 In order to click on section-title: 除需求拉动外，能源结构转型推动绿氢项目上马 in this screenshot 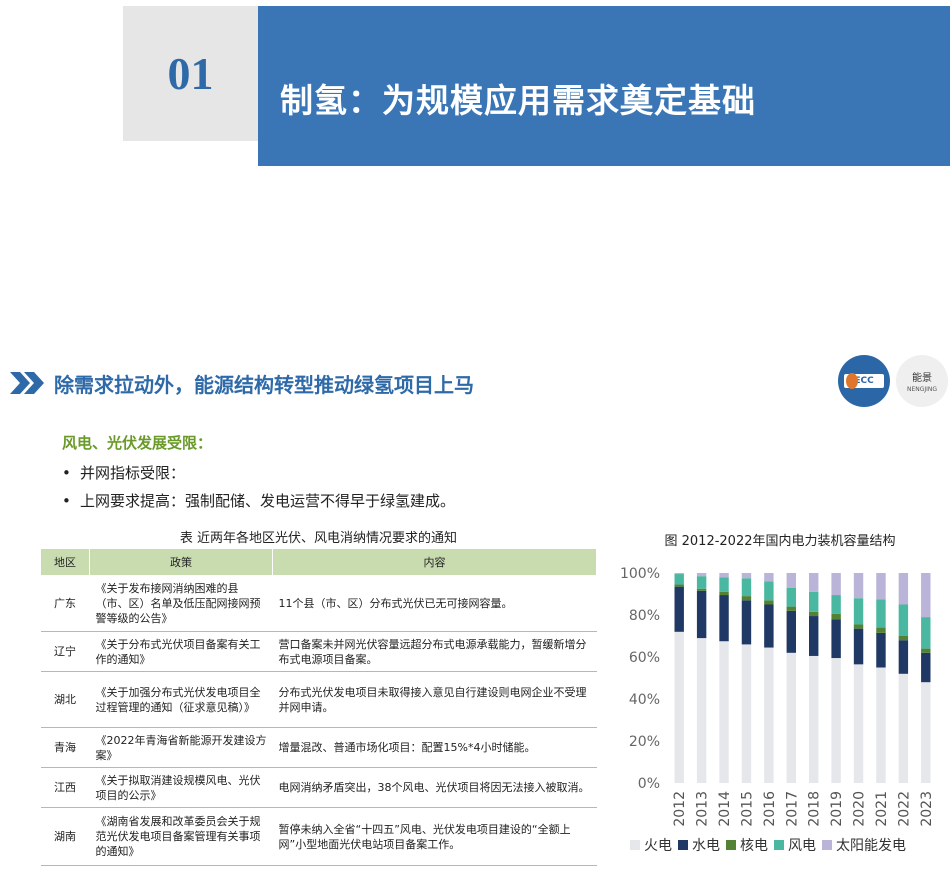, I will do `click(264, 384)`.